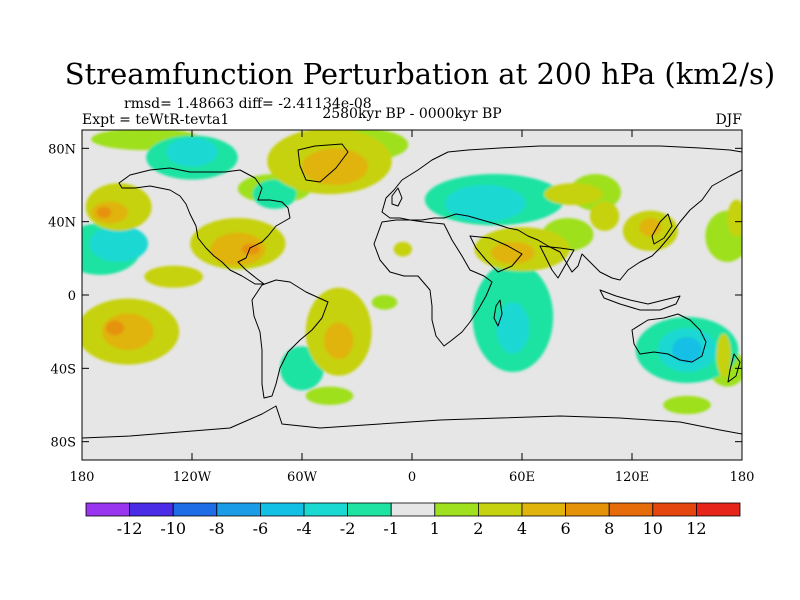 The height and width of the screenshot is (600, 800). What do you see at coordinates (348, 528) in the screenshot?
I see `colorbar-label: -2` at bounding box center [348, 528].